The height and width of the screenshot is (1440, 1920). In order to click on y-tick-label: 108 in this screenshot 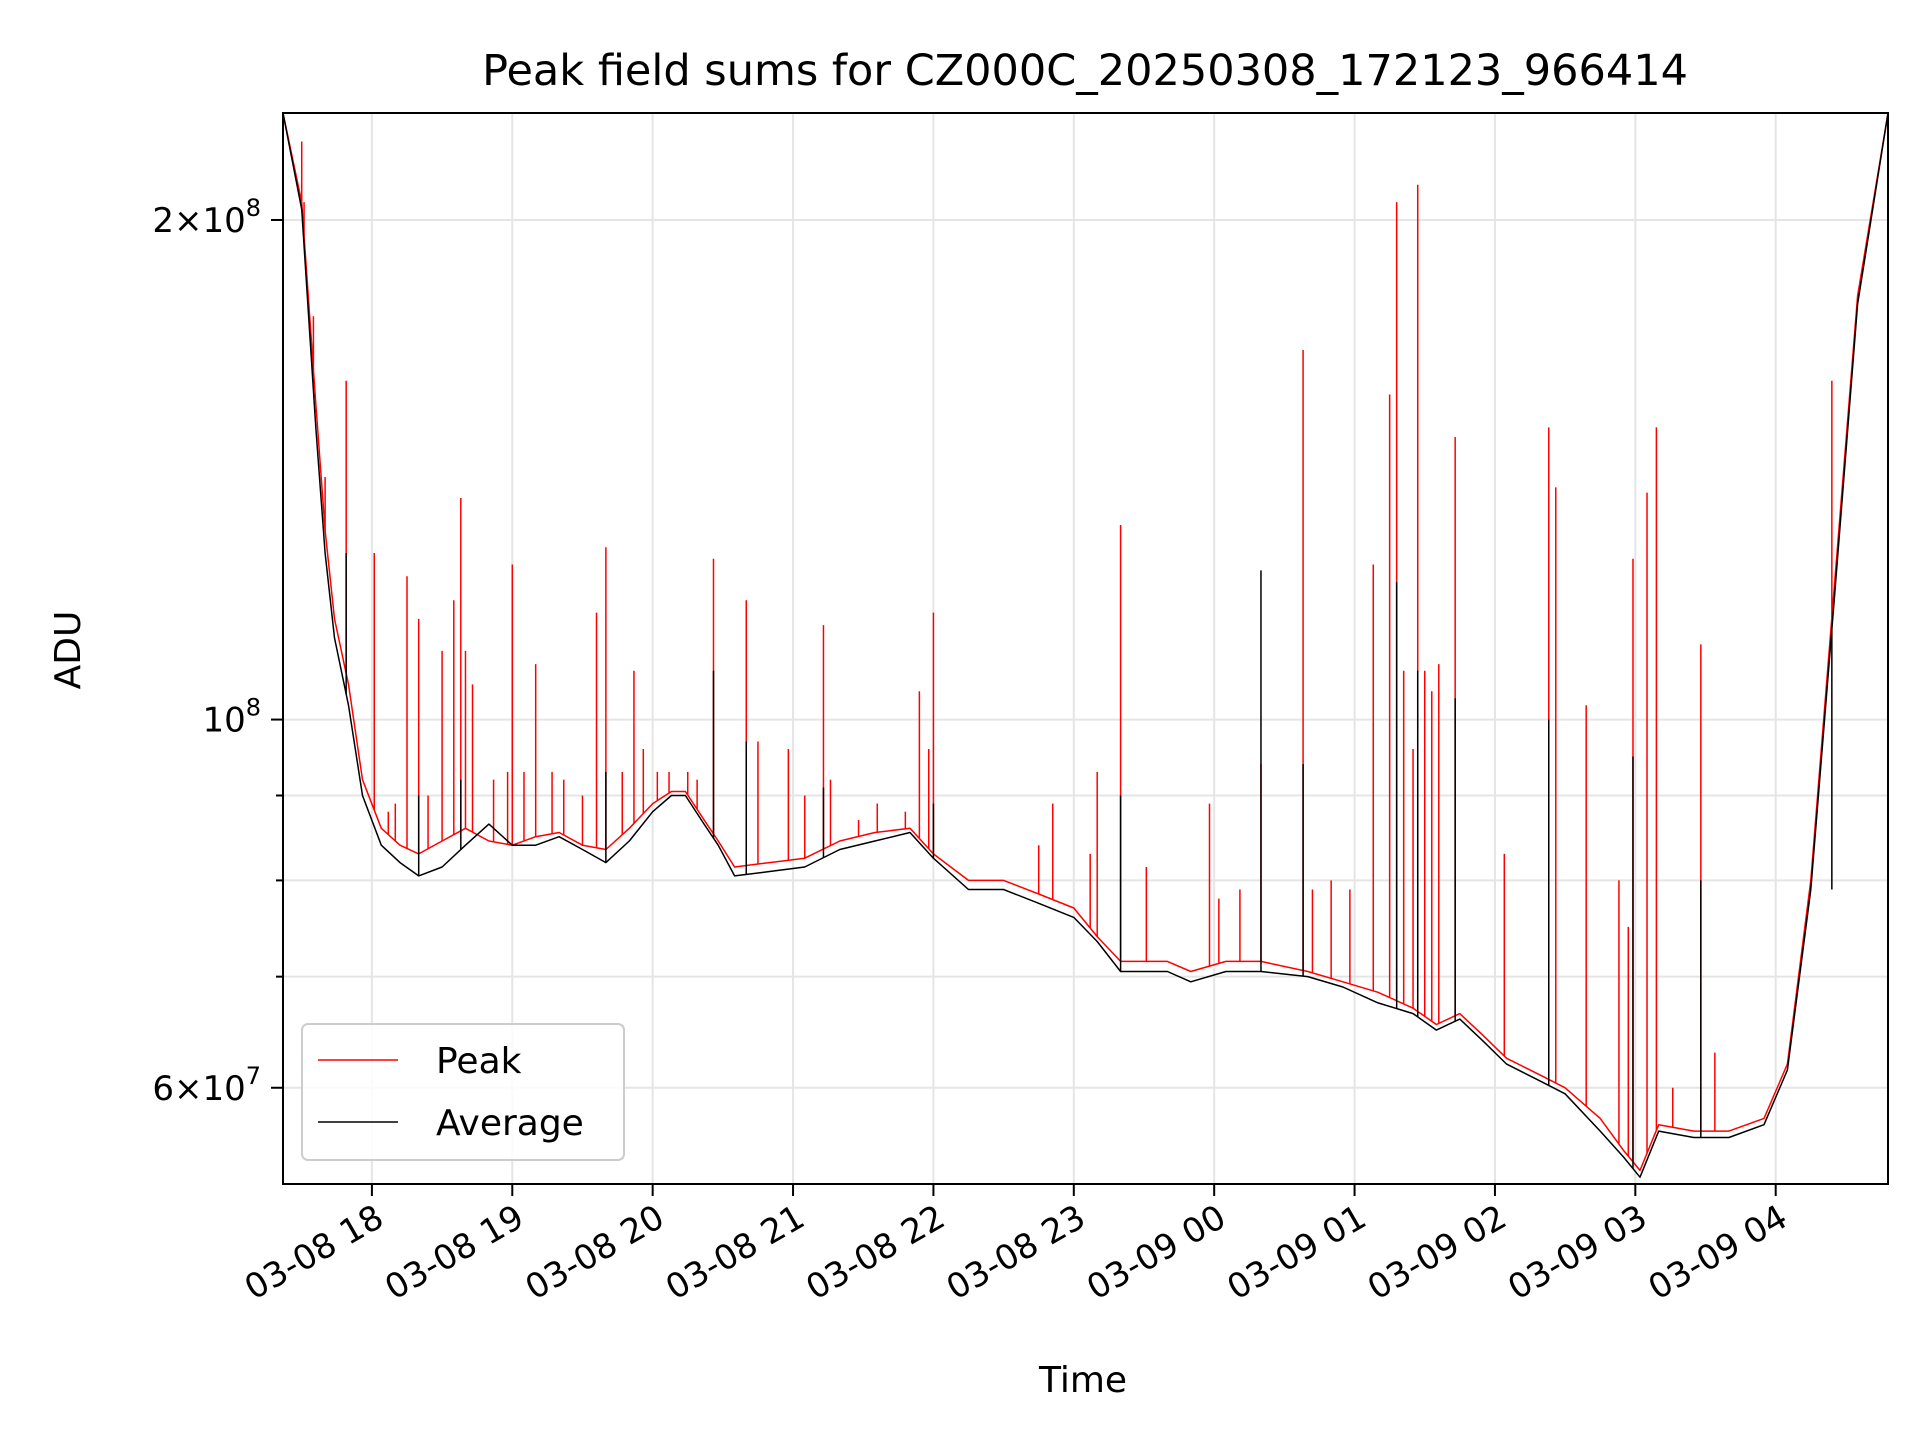, I will do `click(231, 717)`.